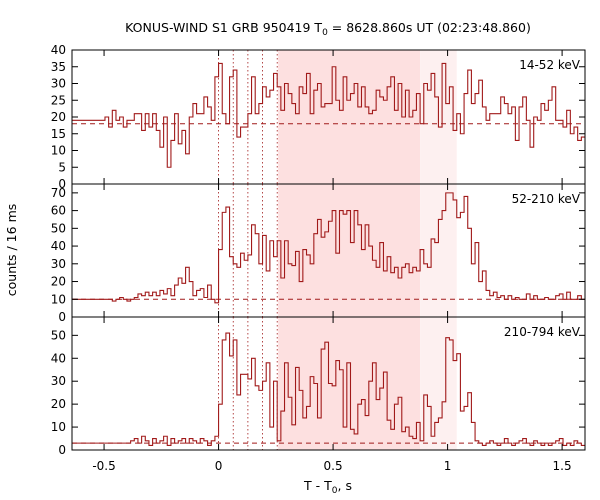 The image size is (600, 500). I want to click on y-tick-label: 60, so click(58, 211).